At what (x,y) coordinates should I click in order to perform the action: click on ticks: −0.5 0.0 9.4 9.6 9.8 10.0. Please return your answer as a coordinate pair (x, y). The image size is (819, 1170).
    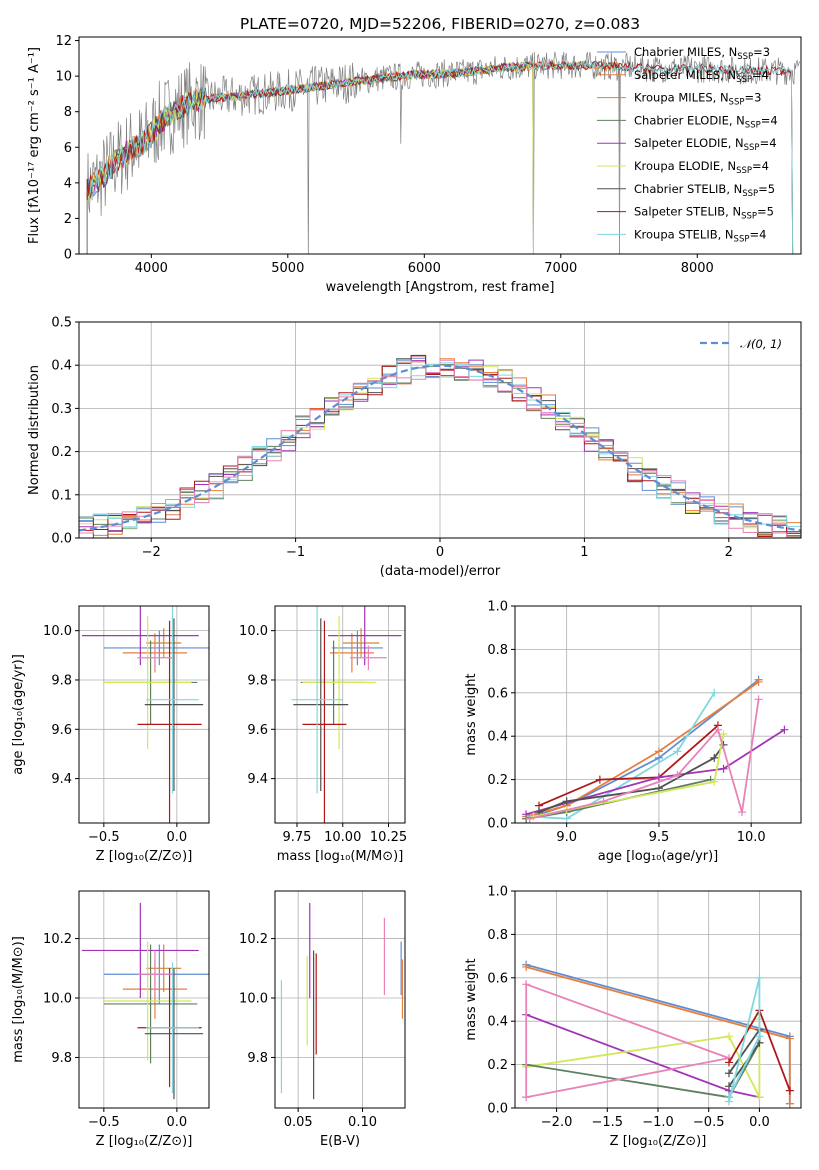
    Looking at the image, I should click on (115, 734).